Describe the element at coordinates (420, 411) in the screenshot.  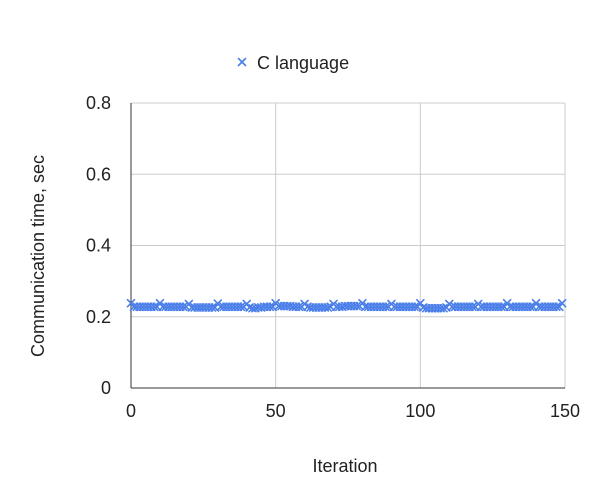
I see `x-tick-label: 100` at that location.